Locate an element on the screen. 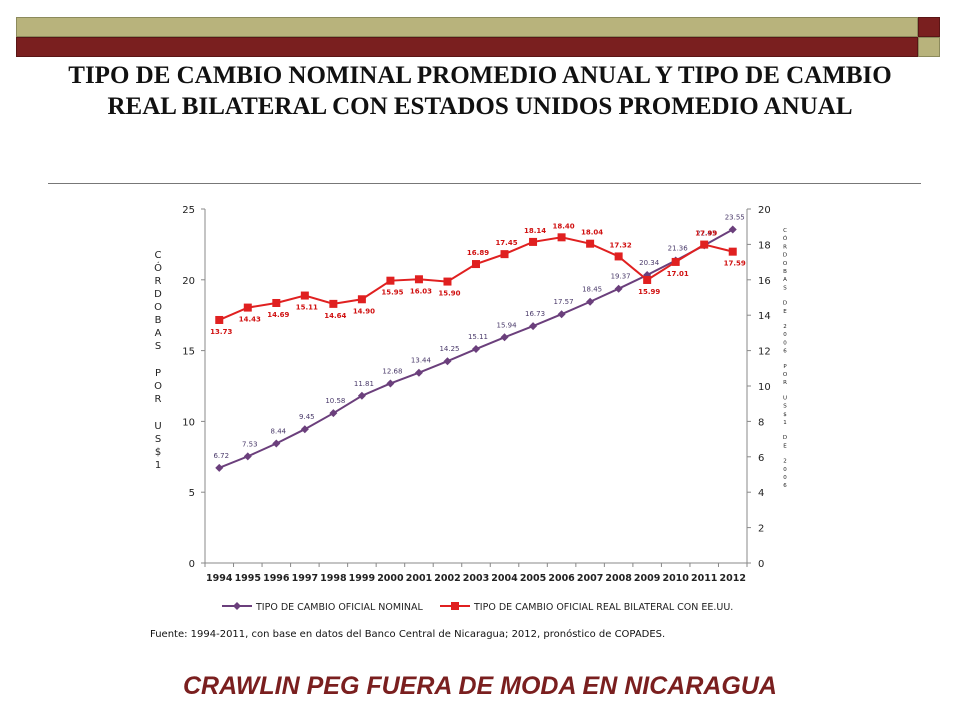 Image resolution: width=960 pixels, height=720 pixels. x-tick-label: 1995 is located at coordinates (248, 578).